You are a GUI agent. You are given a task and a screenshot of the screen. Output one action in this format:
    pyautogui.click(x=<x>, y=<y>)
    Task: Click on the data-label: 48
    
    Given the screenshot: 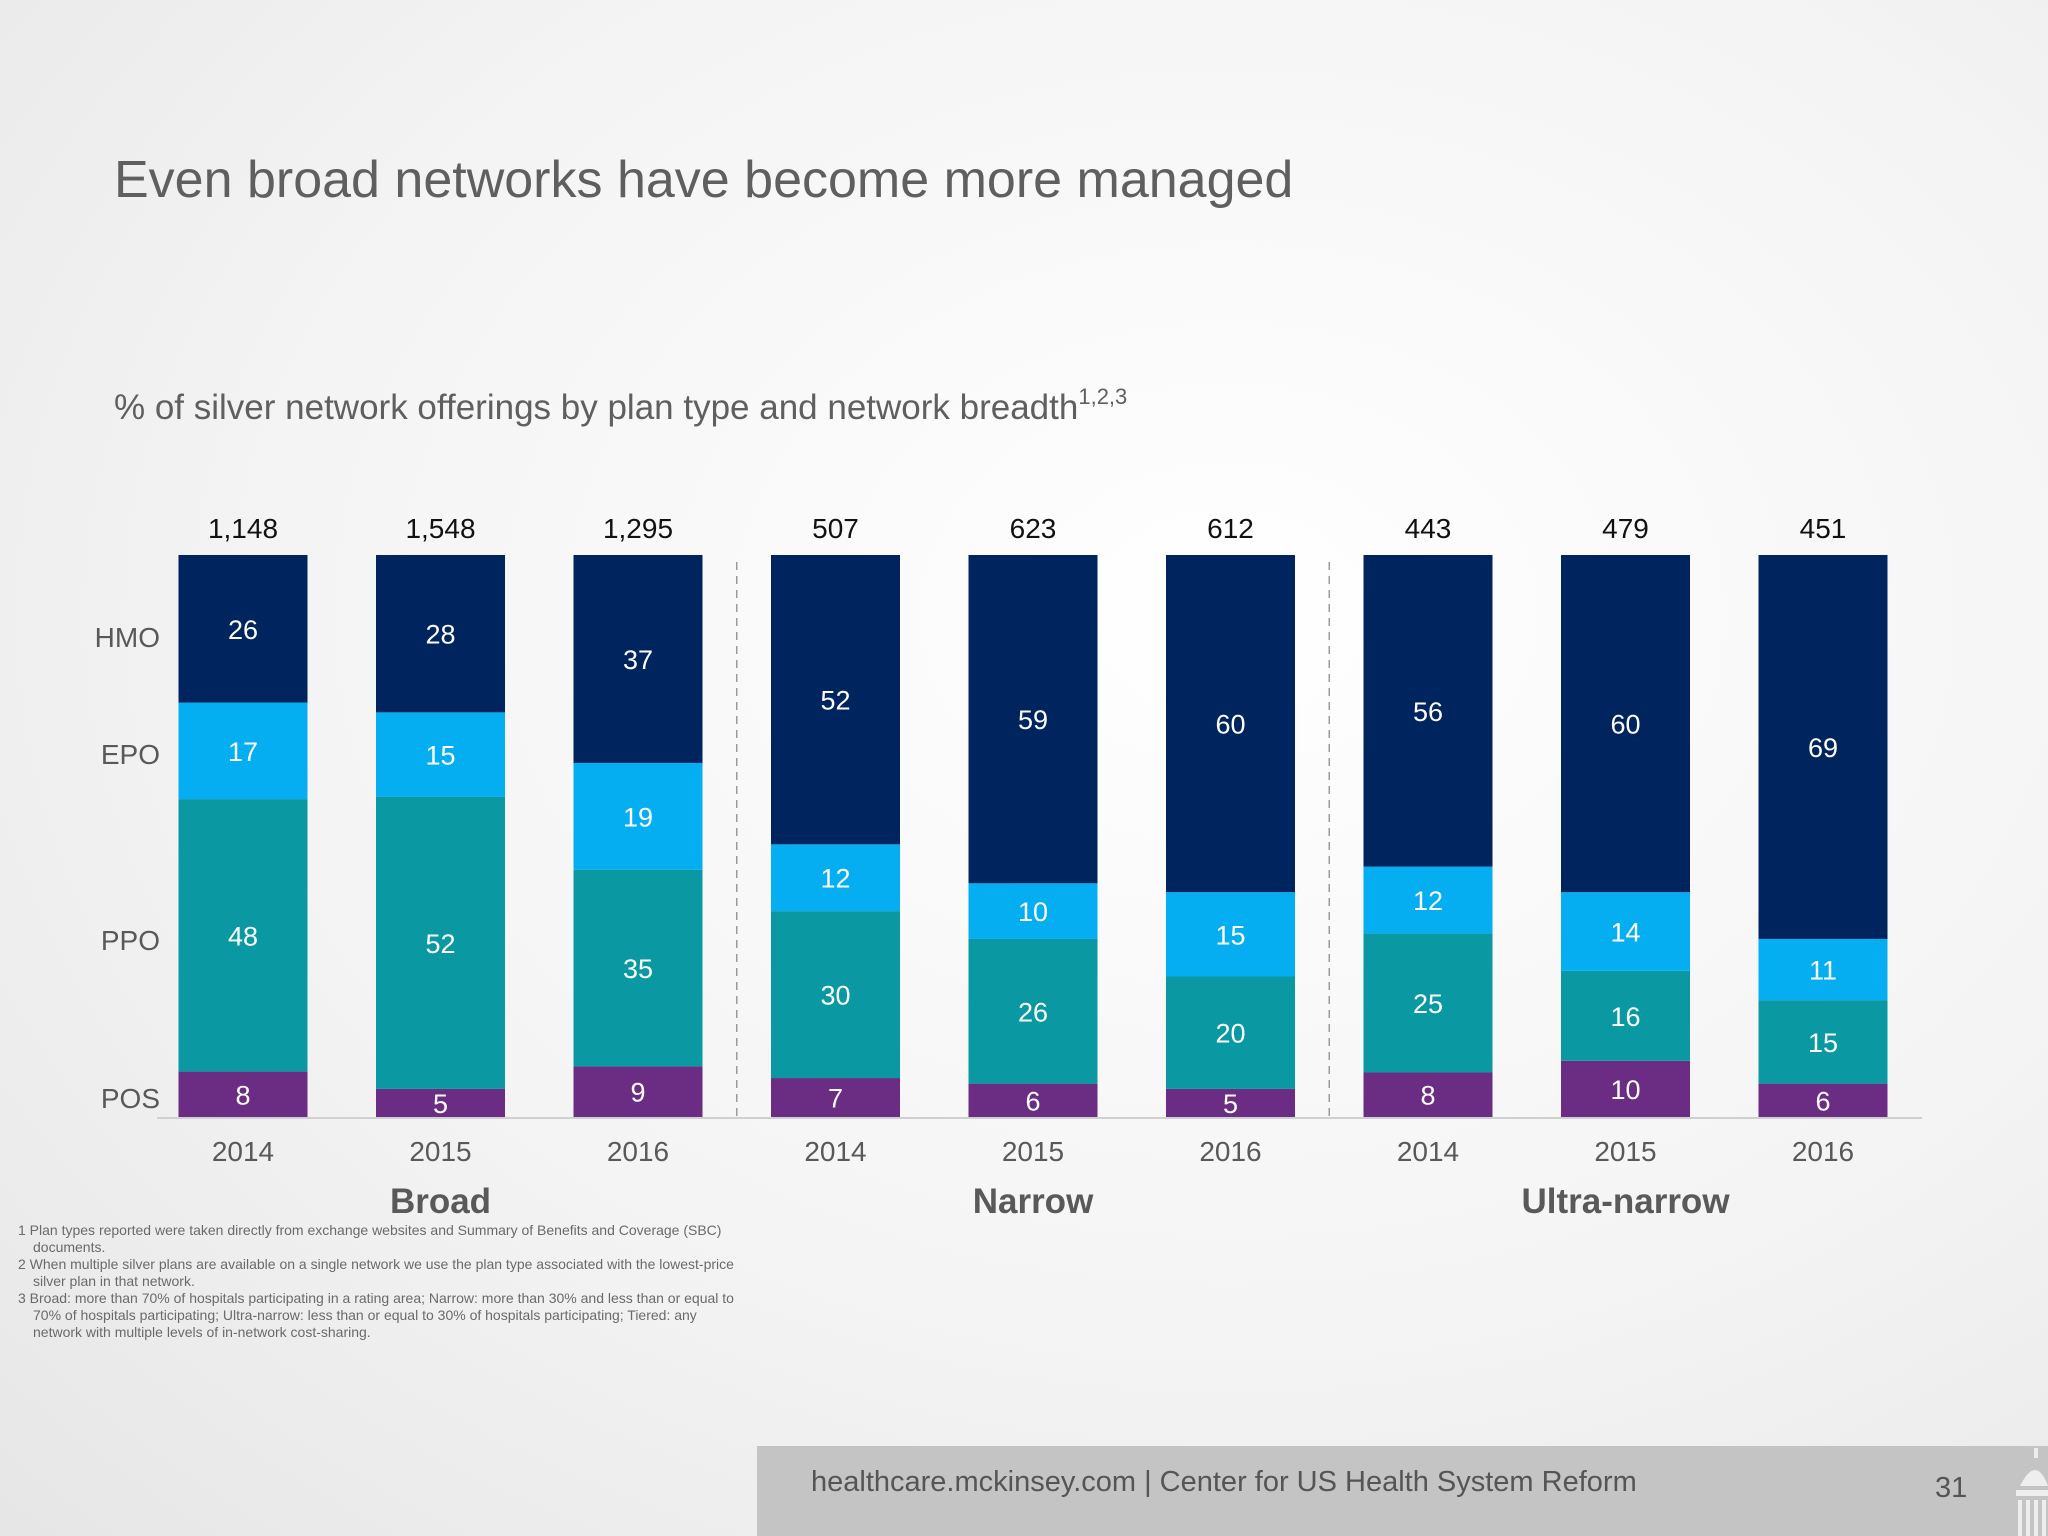 What is the action you would take?
    pyautogui.click(x=243, y=936)
    